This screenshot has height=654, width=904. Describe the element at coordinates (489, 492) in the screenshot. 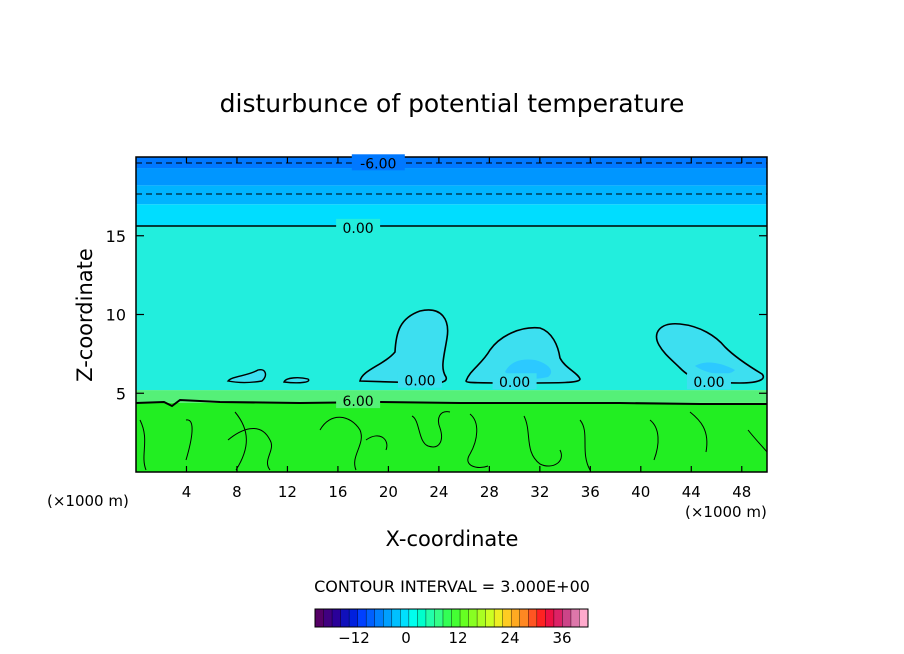

I see `x-tick-label: 28` at that location.